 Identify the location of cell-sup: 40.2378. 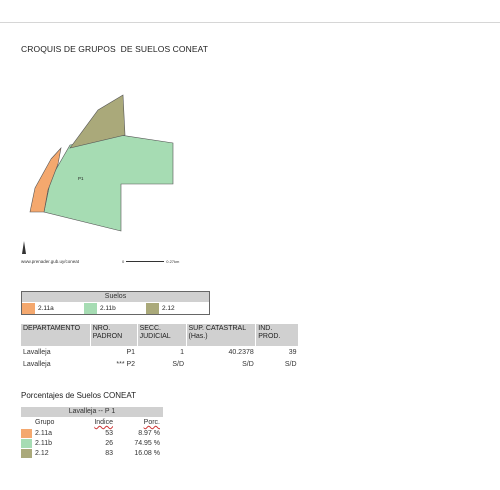
(241, 352).